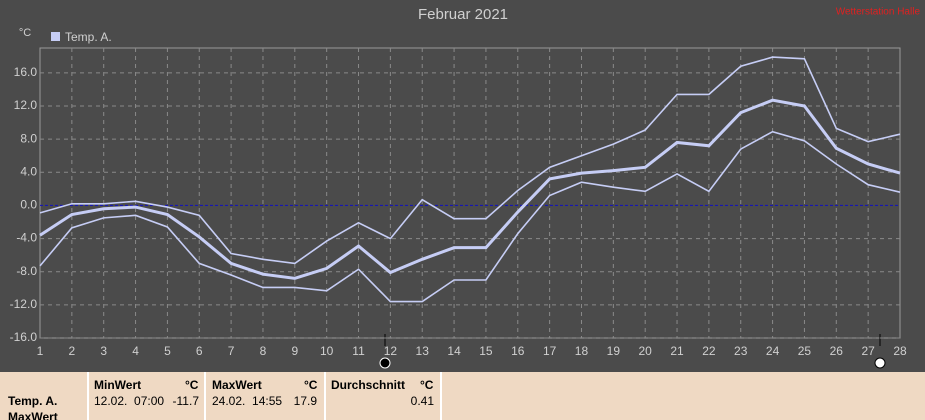 This screenshot has width=925, height=420. I want to click on row-label: MaxWert, so click(33, 415).